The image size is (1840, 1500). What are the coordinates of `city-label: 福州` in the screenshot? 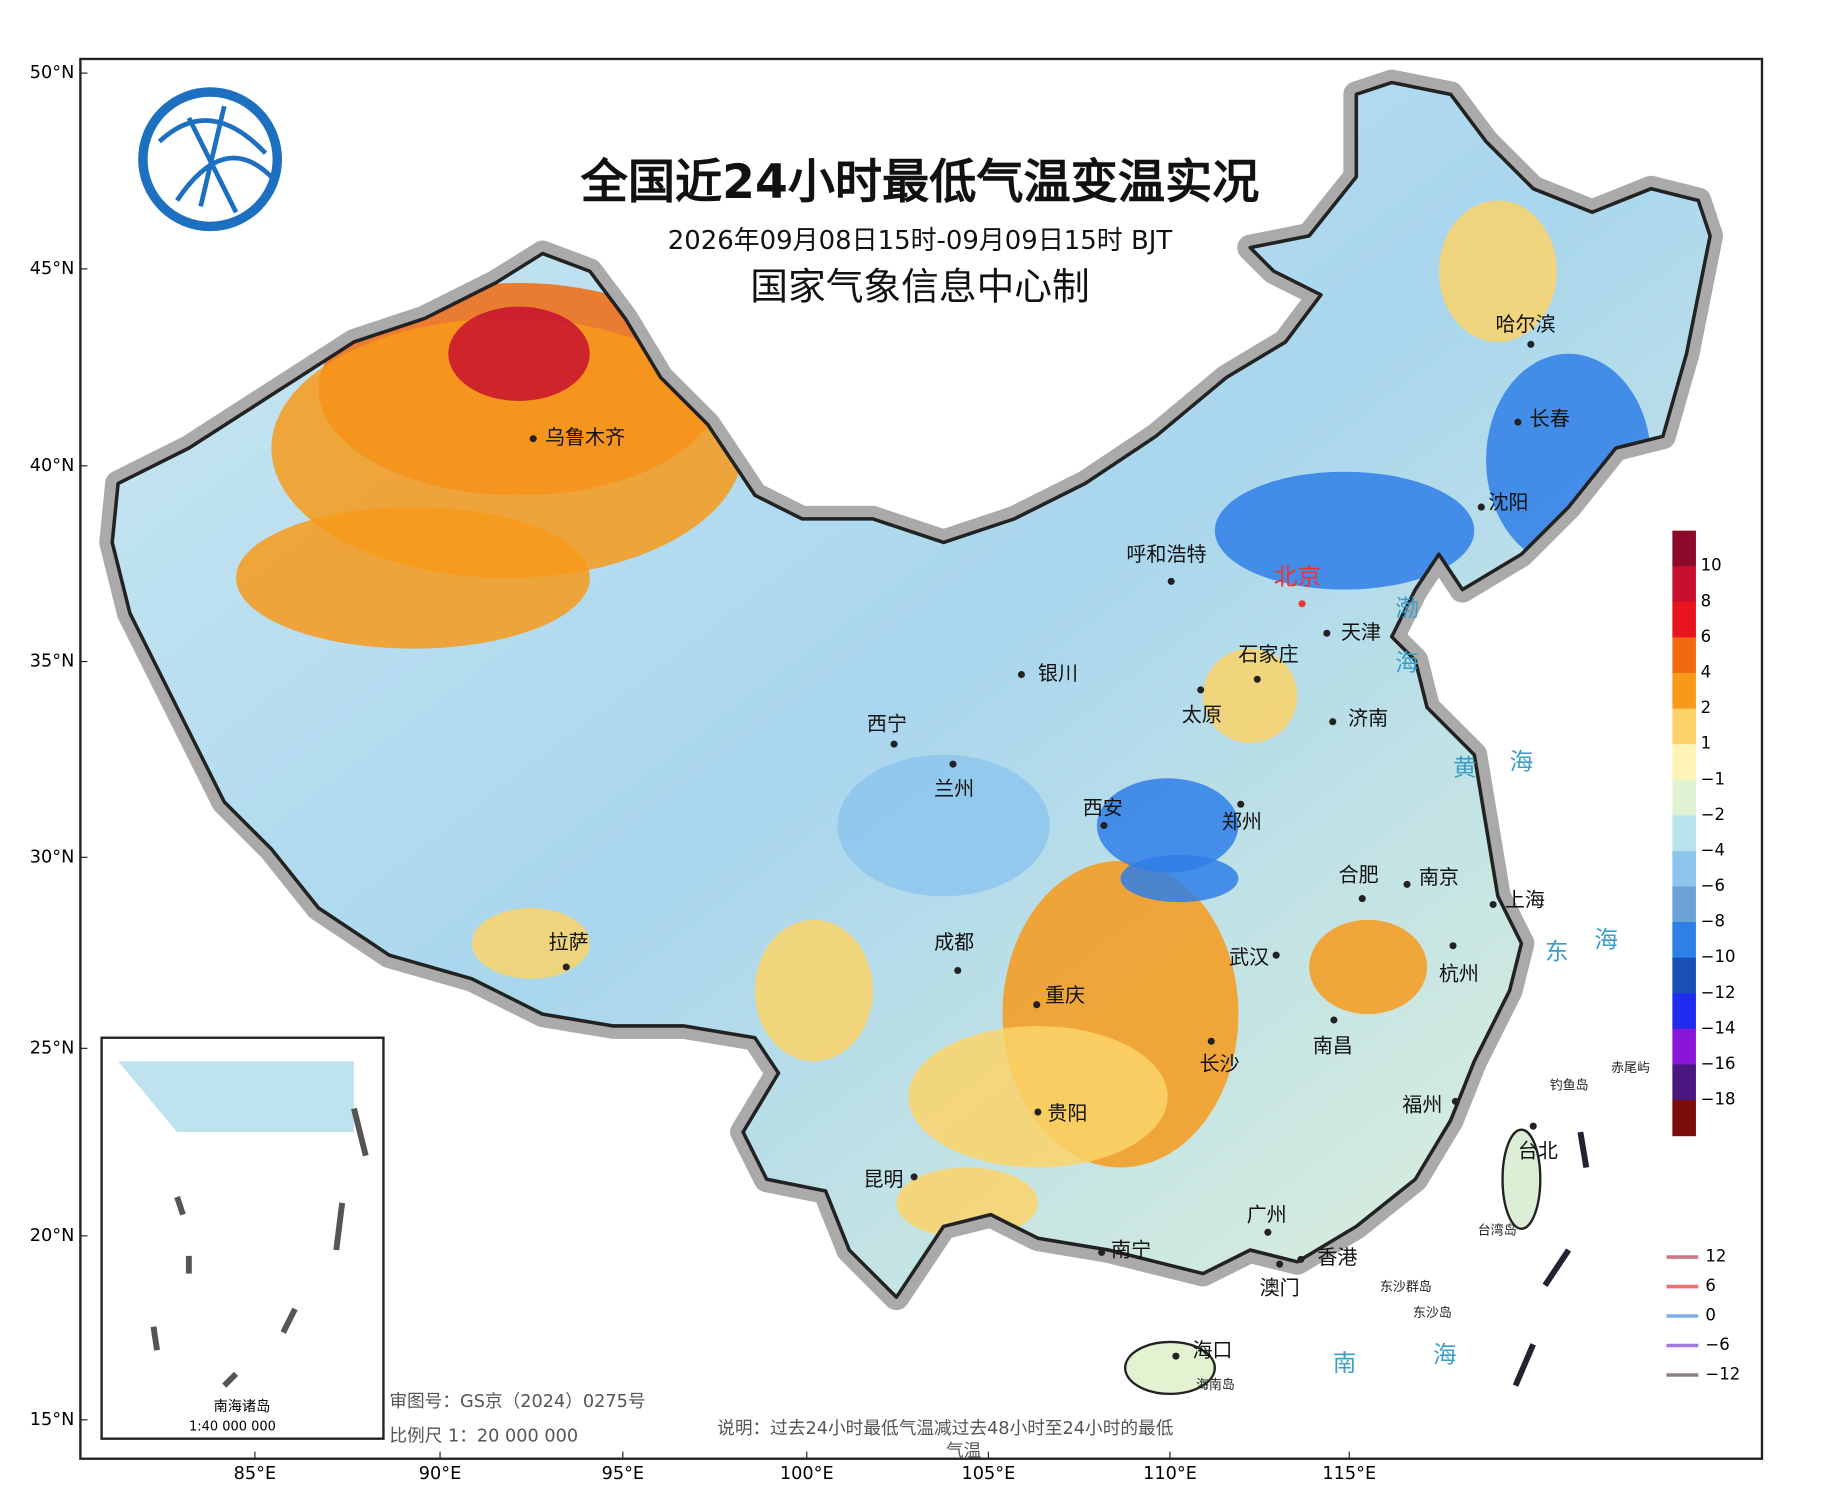 It's located at (1422, 1105).